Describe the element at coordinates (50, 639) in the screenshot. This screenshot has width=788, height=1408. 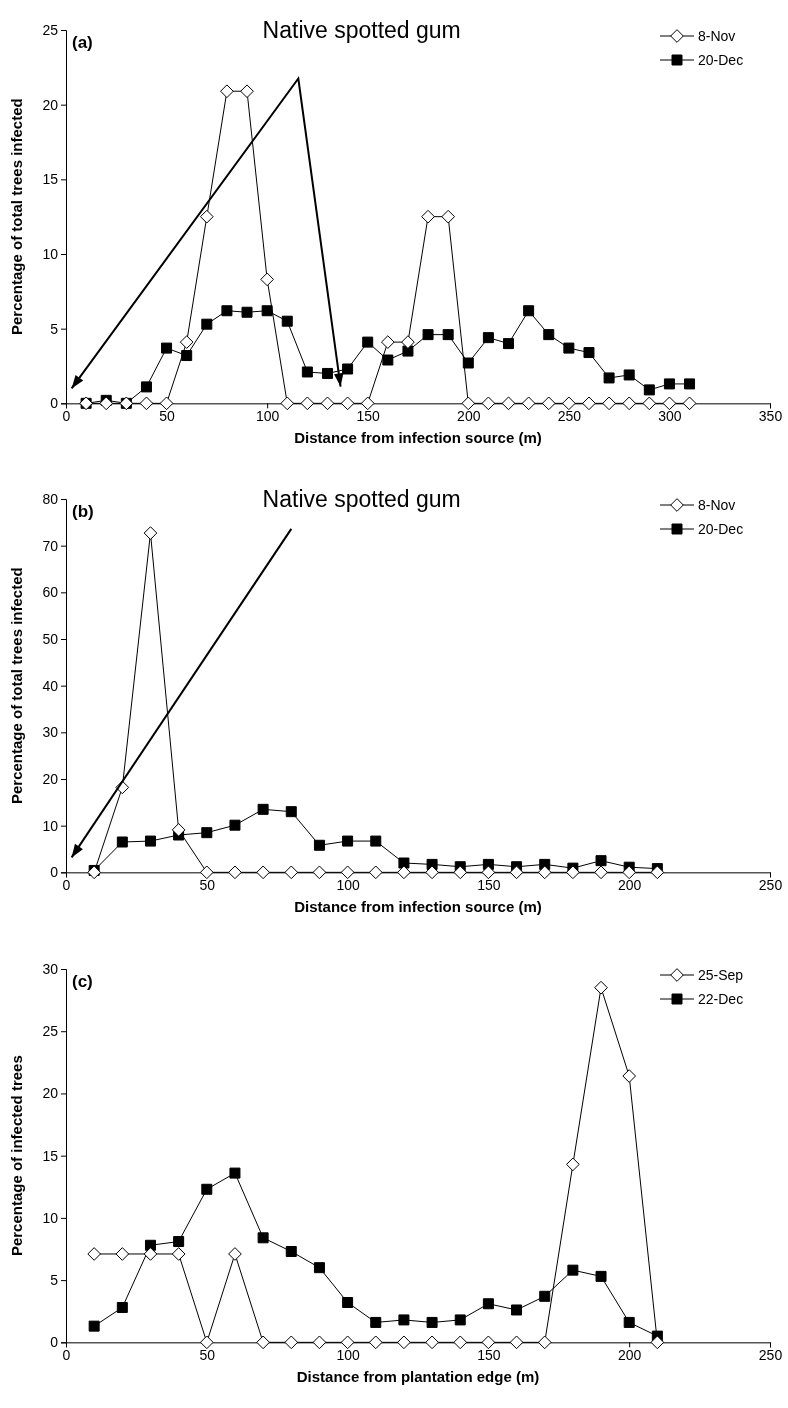
I see `y-tick-label: 50` at that location.